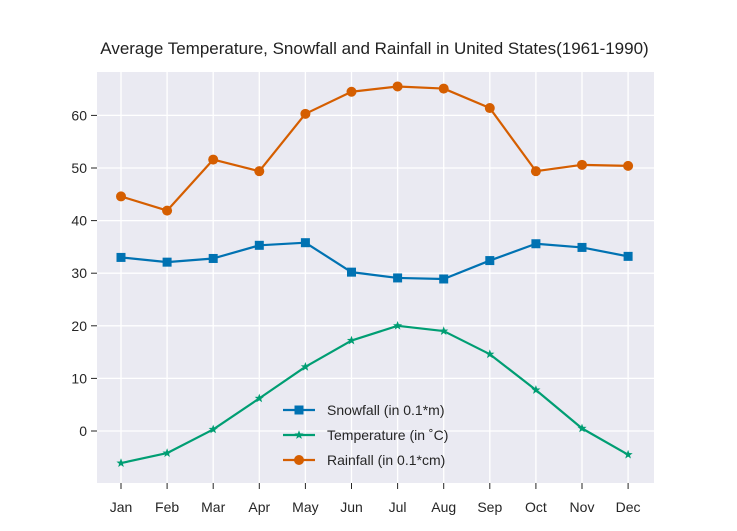 Image resolution: width=737 pixels, height=531 pixels. I want to click on legend-item: Temperature (in ˚C), so click(365, 435).